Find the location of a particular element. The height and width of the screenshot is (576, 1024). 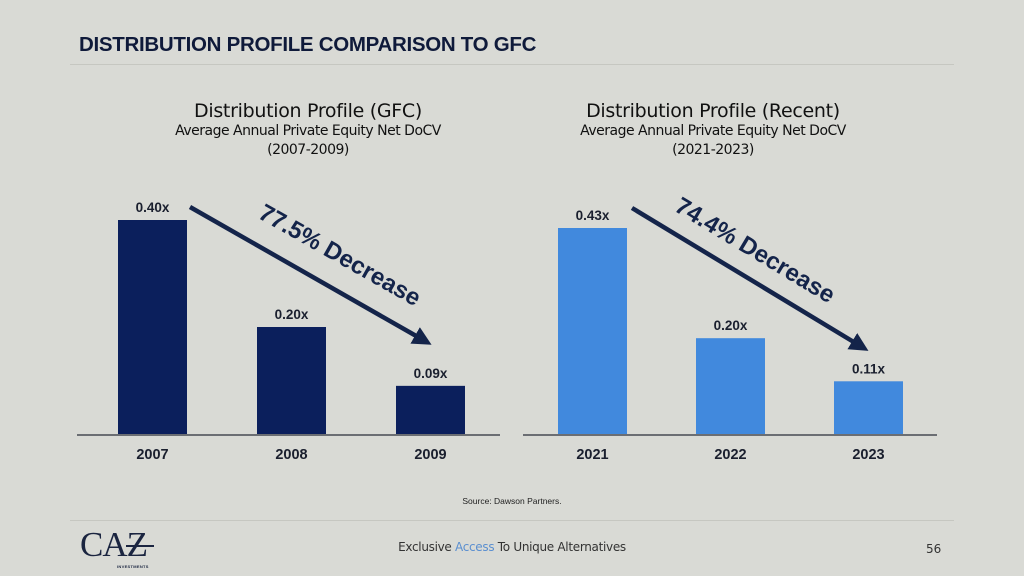

gfc-x-tick-2008: 2008 is located at coordinates (291, 455).